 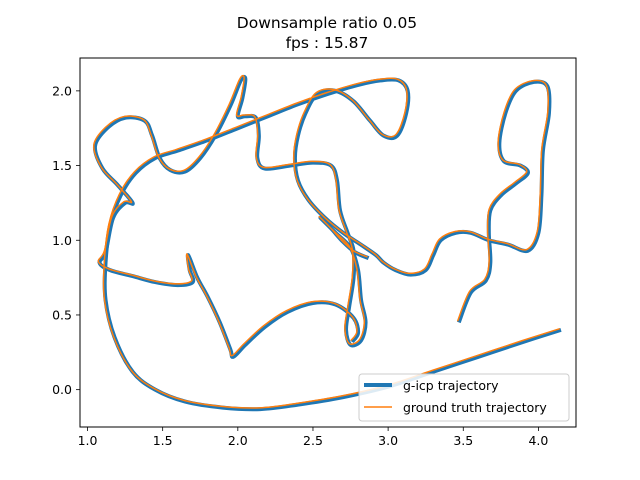 What do you see at coordinates (88, 440) in the screenshot?
I see `x-tick-label: 1.0` at bounding box center [88, 440].